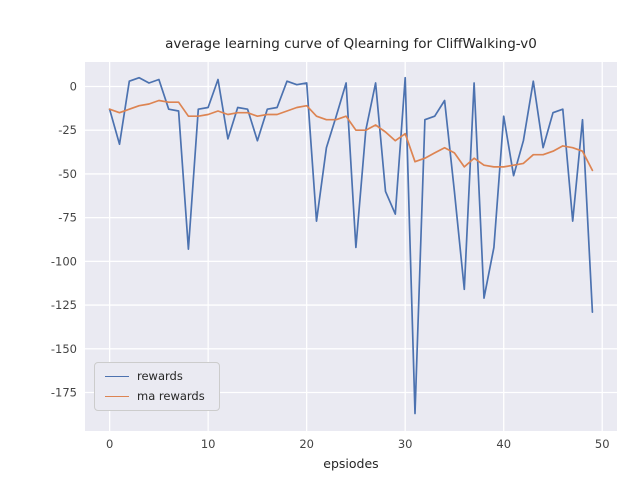 The height and width of the screenshot is (480, 640). Describe the element at coordinates (73, 86) in the screenshot. I see `y-tick-label: 0` at that location.